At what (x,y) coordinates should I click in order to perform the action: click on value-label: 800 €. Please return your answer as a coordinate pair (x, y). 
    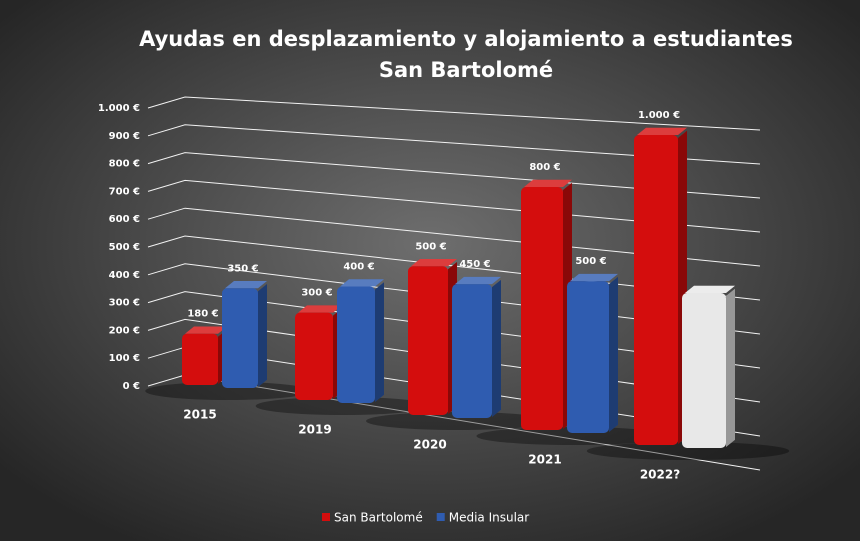
    Looking at the image, I should click on (544, 167).